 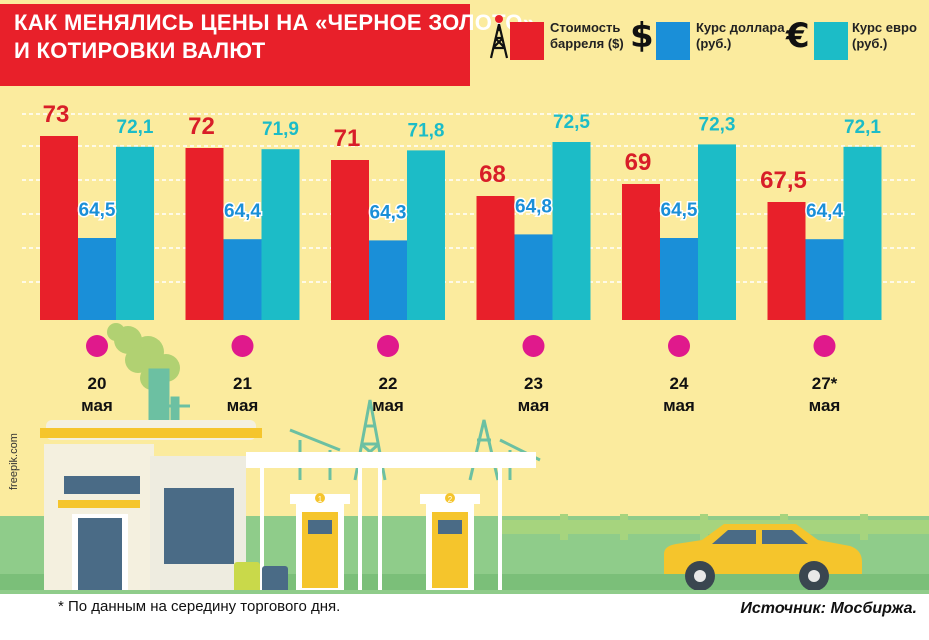 What do you see at coordinates (679, 405) in the screenshot?
I see `date-month-4: мая` at bounding box center [679, 405].